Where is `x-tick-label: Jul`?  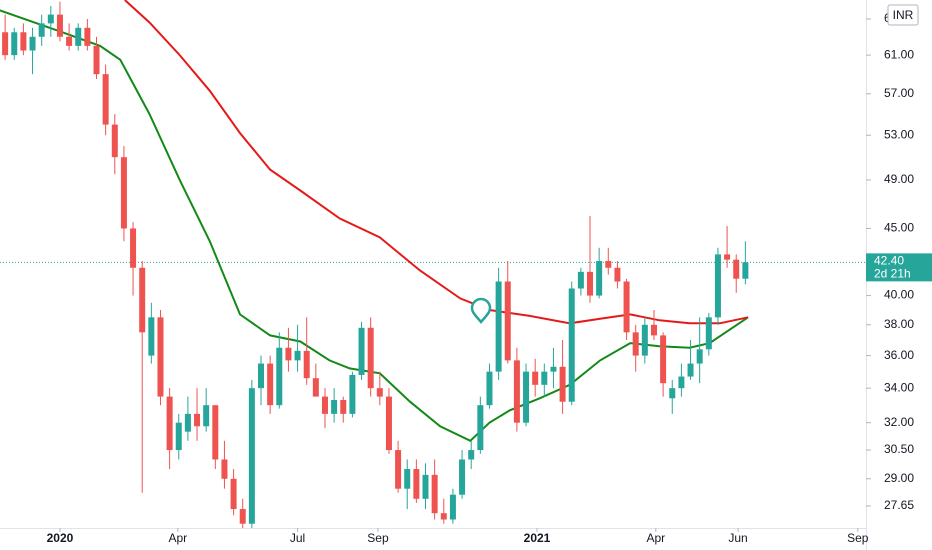 x-tick-label: Jul is located at coordinates (297, 538).